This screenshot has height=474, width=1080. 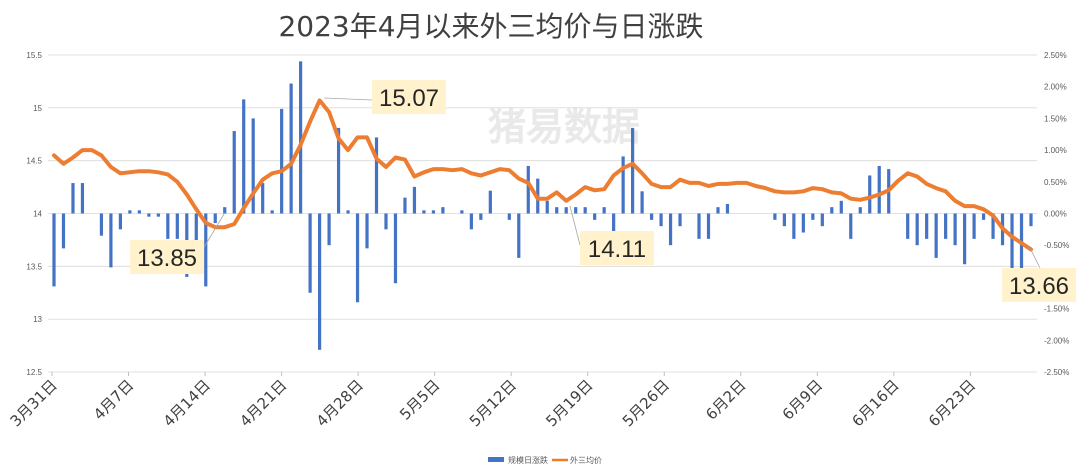 I want to click on callout-label: 13.66, so click(x=1039, y=286).